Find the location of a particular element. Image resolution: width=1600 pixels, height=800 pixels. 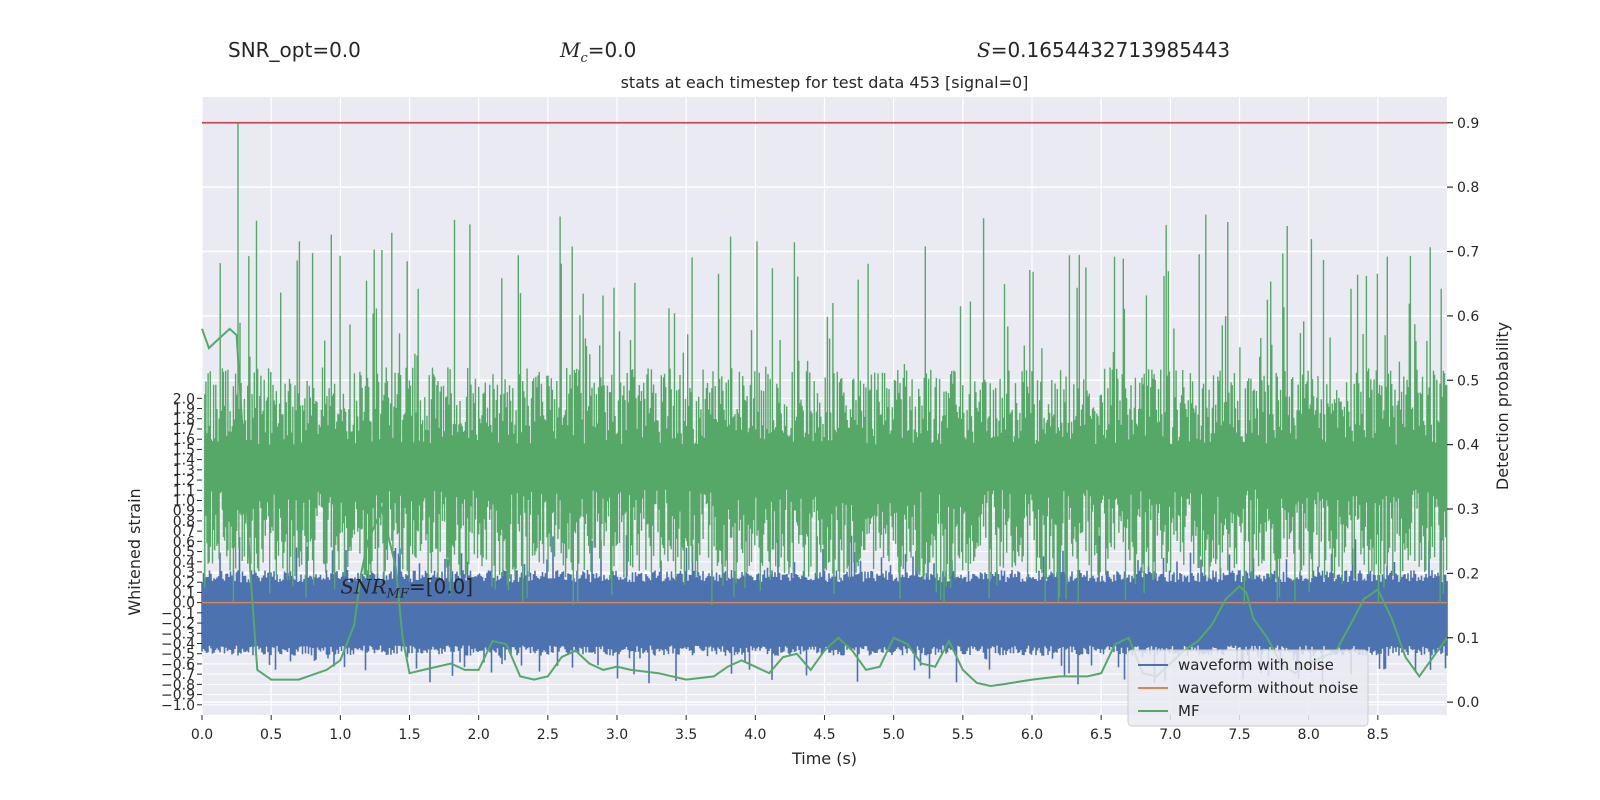

y-left-tick-label: −0.1 is located at coordinates (178, 614).